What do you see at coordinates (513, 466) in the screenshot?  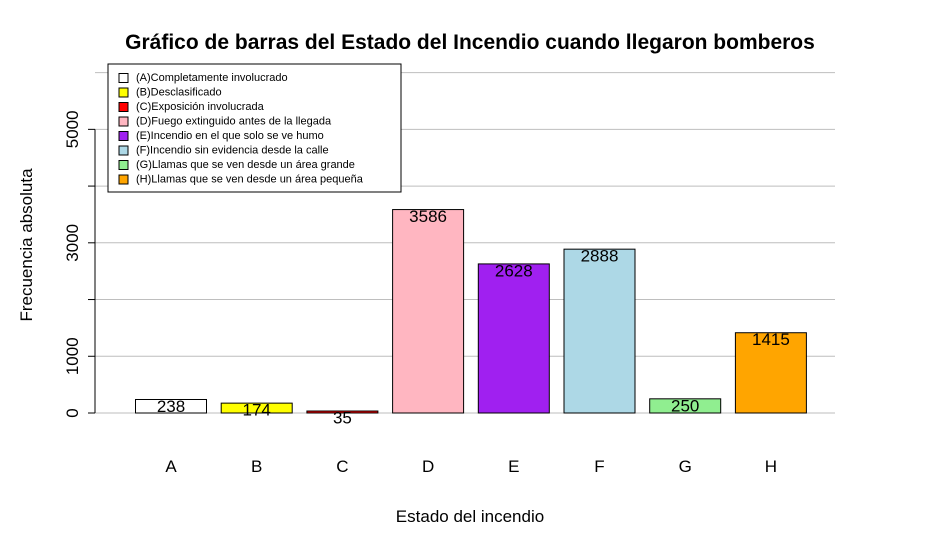 I see `x-tick-label: E` at bounding box center [513, 466].